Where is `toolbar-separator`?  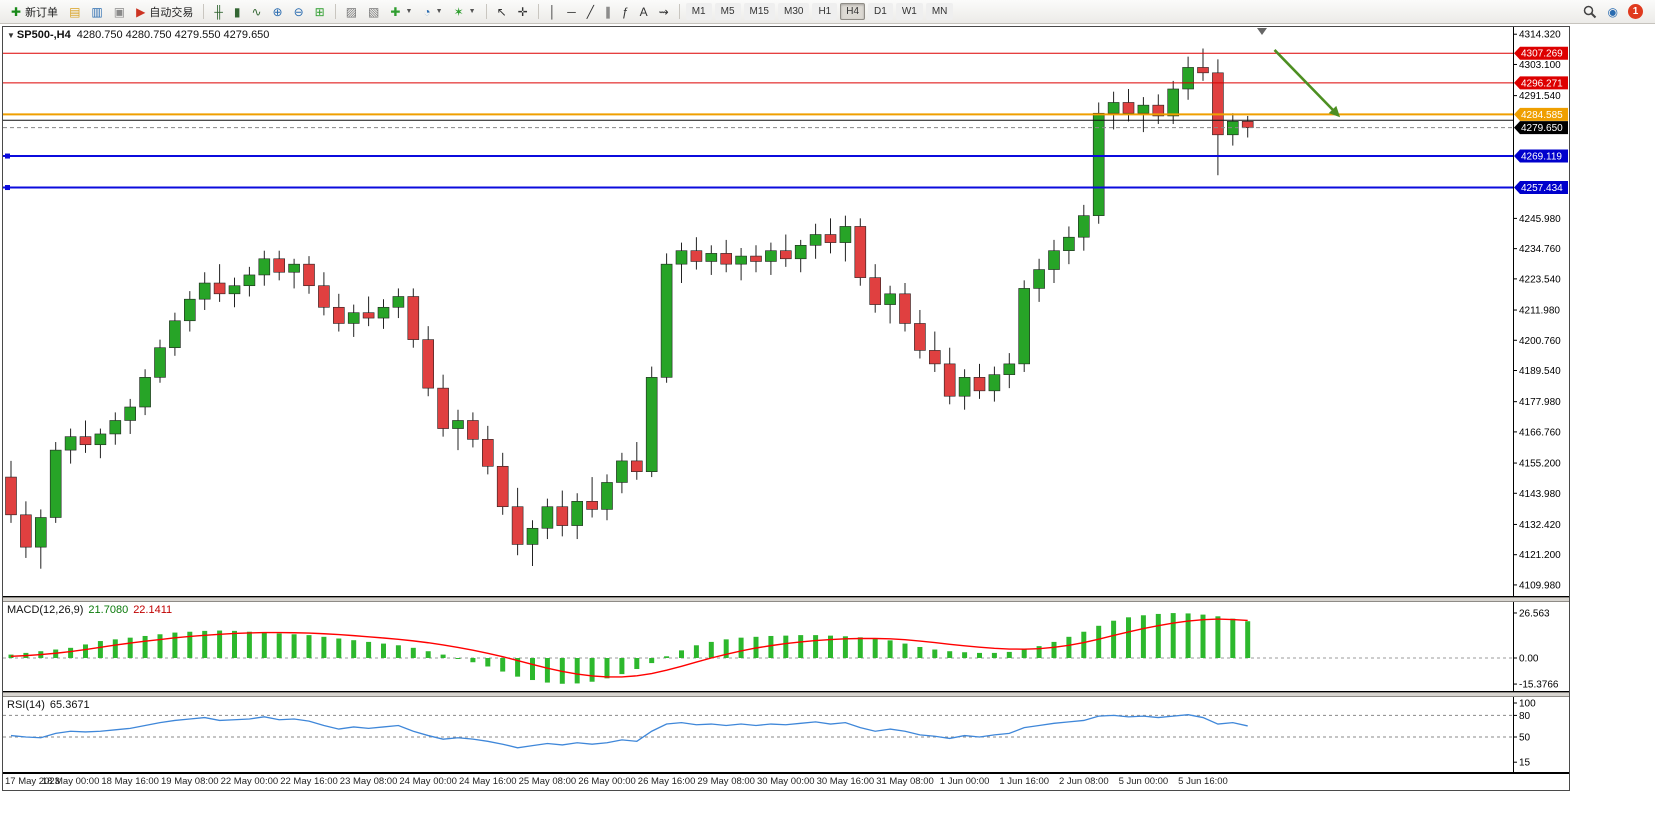
toolbar-separator is located at coordinates (486, 11).